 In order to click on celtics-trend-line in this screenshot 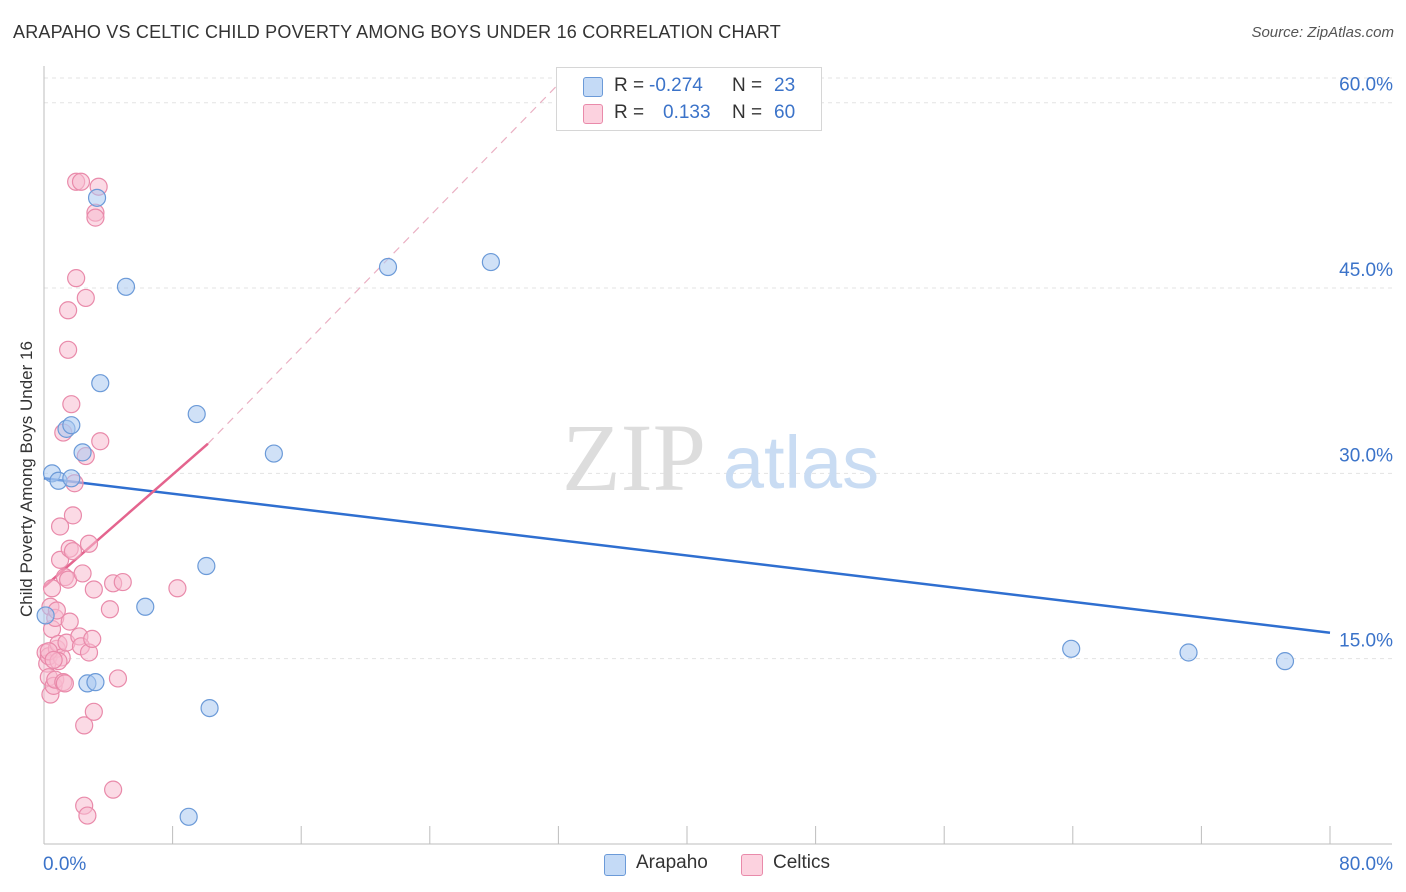, I will do `click(126, 515)`.